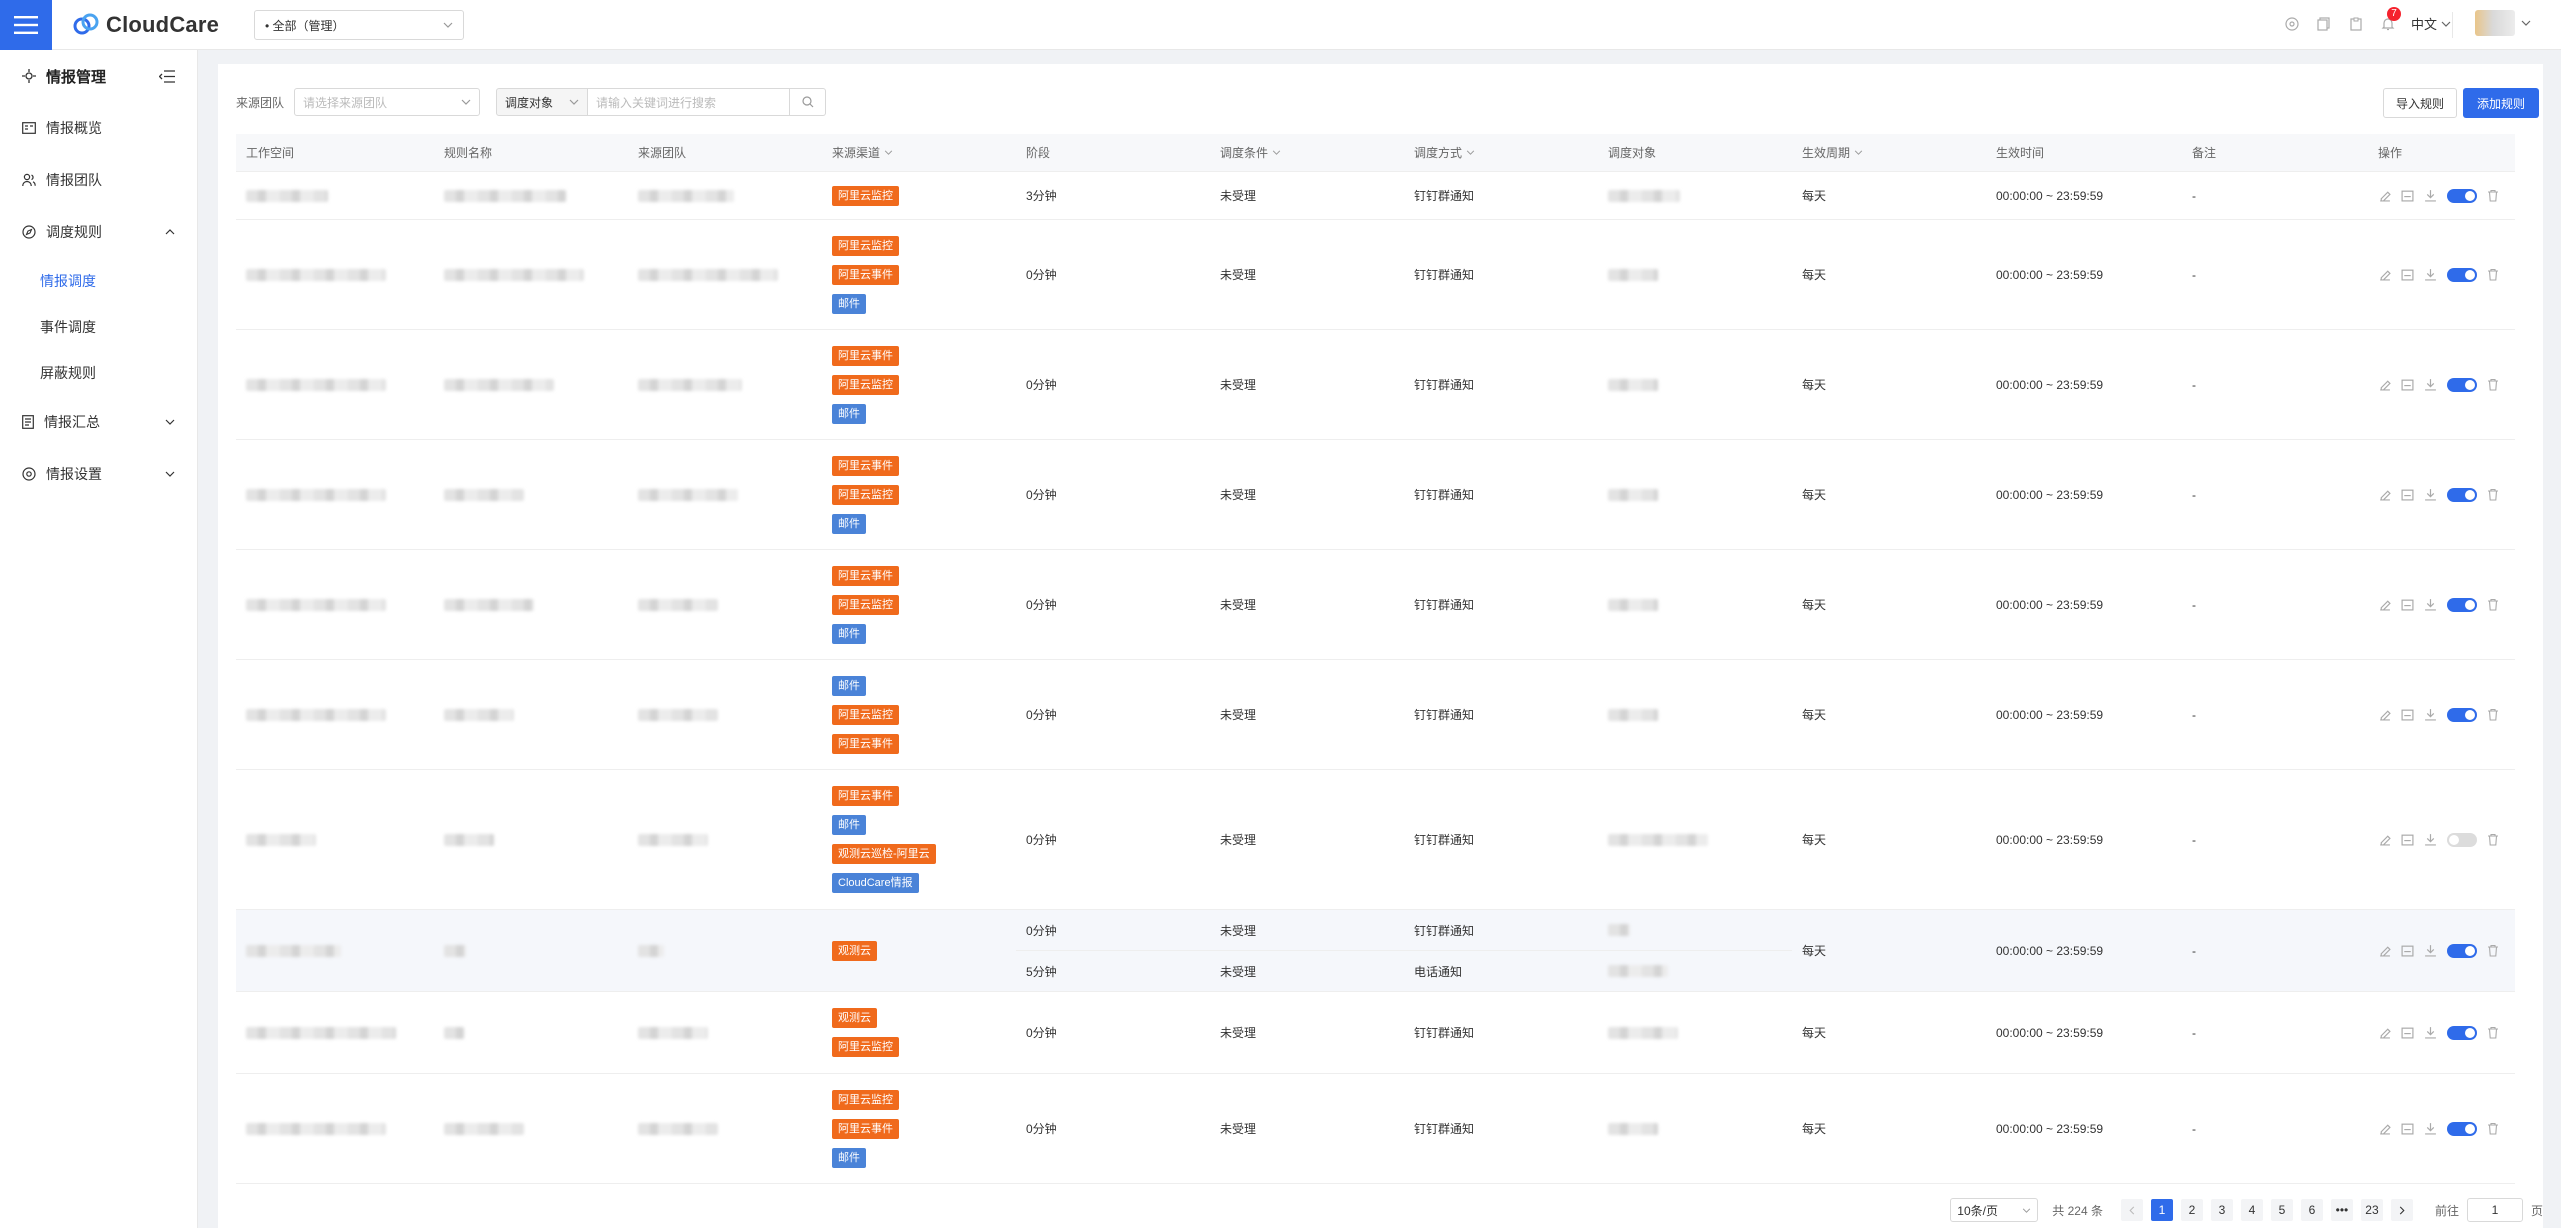 The image size is (2561, 1228). What do you see at coordinates (98, 180) in the screenshot?
I see `sidebar-item-team: 情报团队` at bounding box center [98, 180].